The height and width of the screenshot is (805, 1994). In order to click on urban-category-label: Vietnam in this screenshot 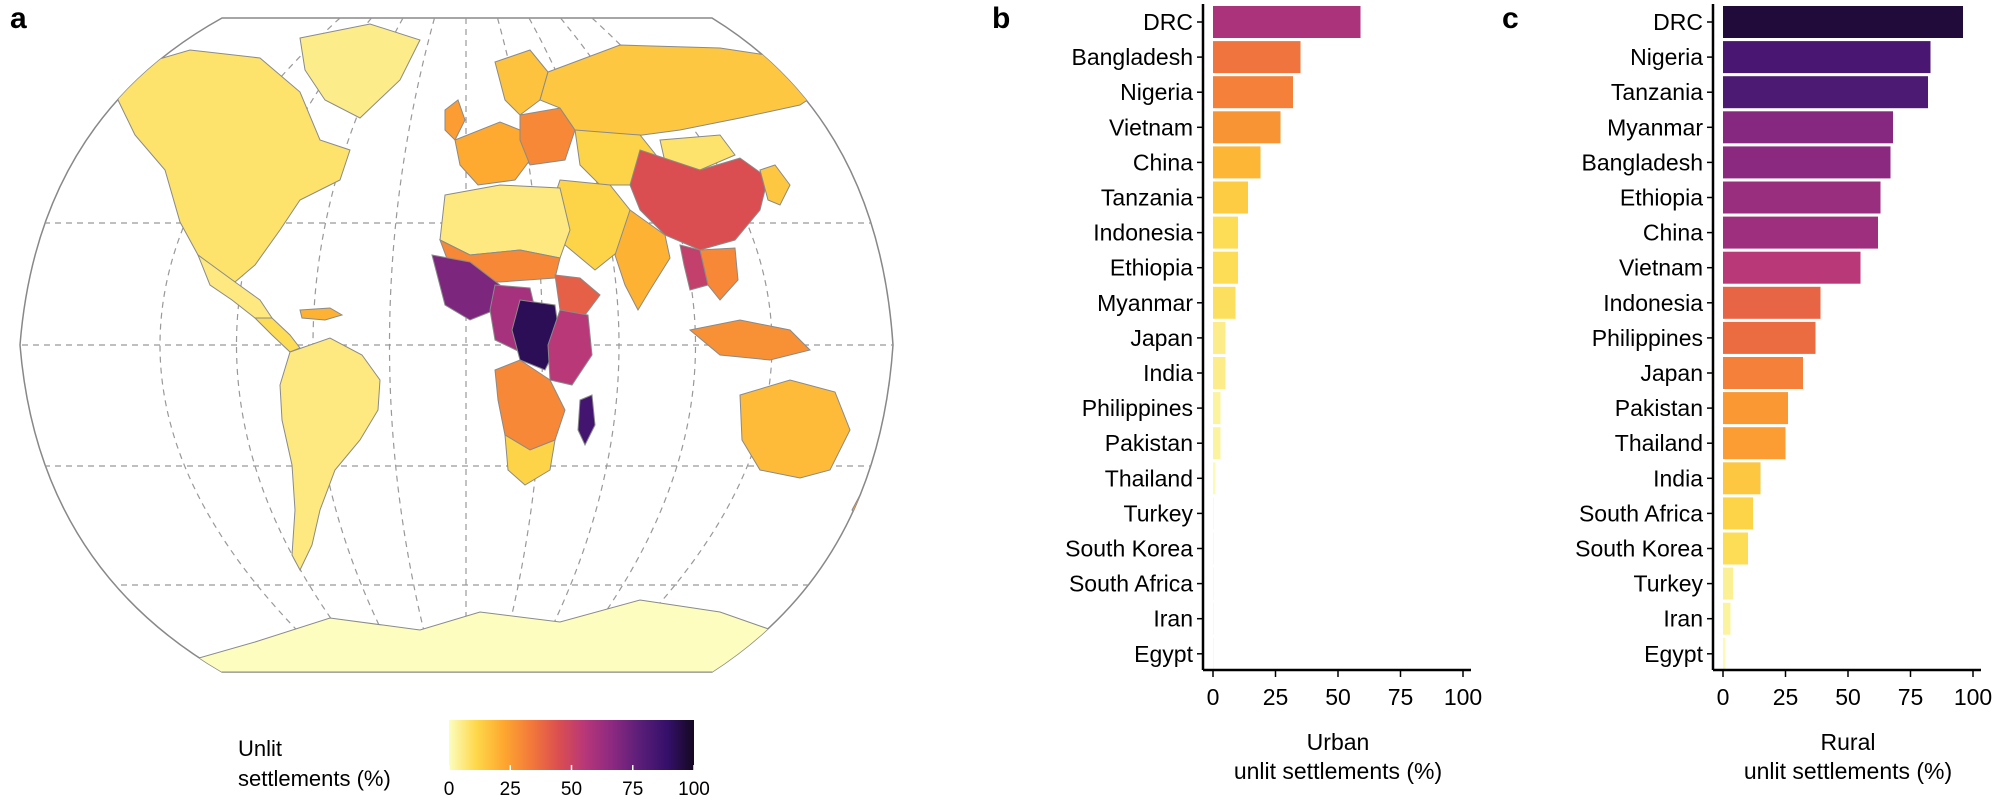, I will do `click(1151, 127)`.